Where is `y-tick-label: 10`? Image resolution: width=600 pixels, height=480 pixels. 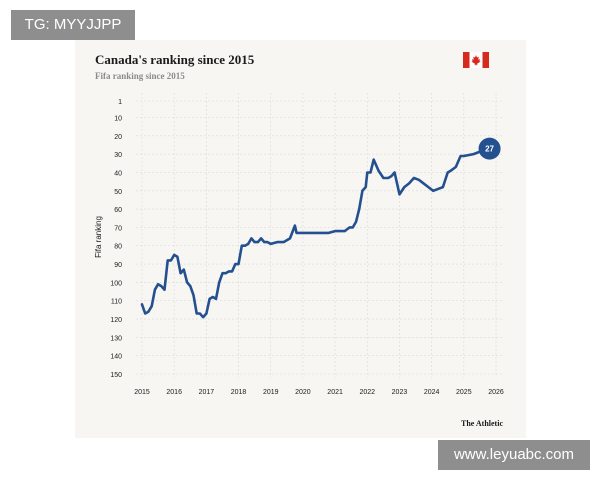 y-tick-label: 10 is located at coordinates (118, 118).